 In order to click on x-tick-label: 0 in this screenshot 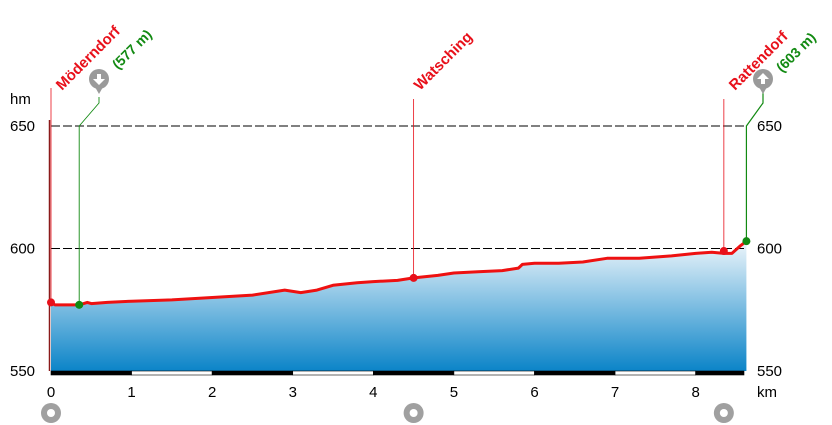, I will do `click(51, 392)`.